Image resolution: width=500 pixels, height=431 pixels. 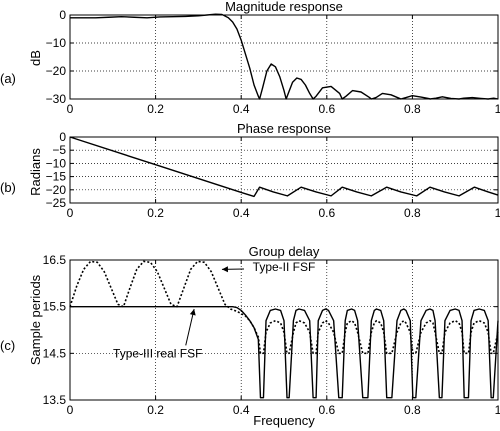 I want to click on axes-frame, so click(x=284, y=170).